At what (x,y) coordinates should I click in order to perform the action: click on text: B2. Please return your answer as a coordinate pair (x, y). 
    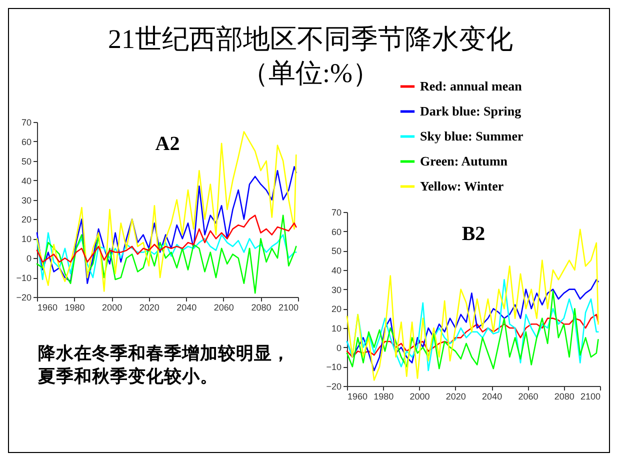
    Looking at the image, I should click on (474, 234).